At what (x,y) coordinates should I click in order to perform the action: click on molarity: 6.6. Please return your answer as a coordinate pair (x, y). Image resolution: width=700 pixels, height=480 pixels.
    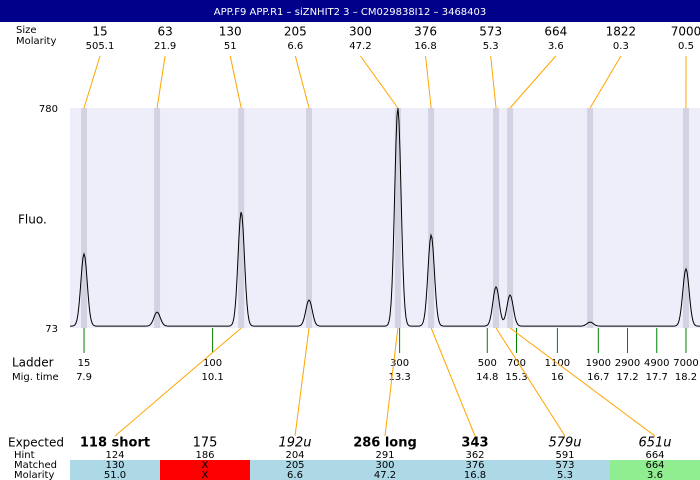
    Looking at the image, I should click on (295, 475).